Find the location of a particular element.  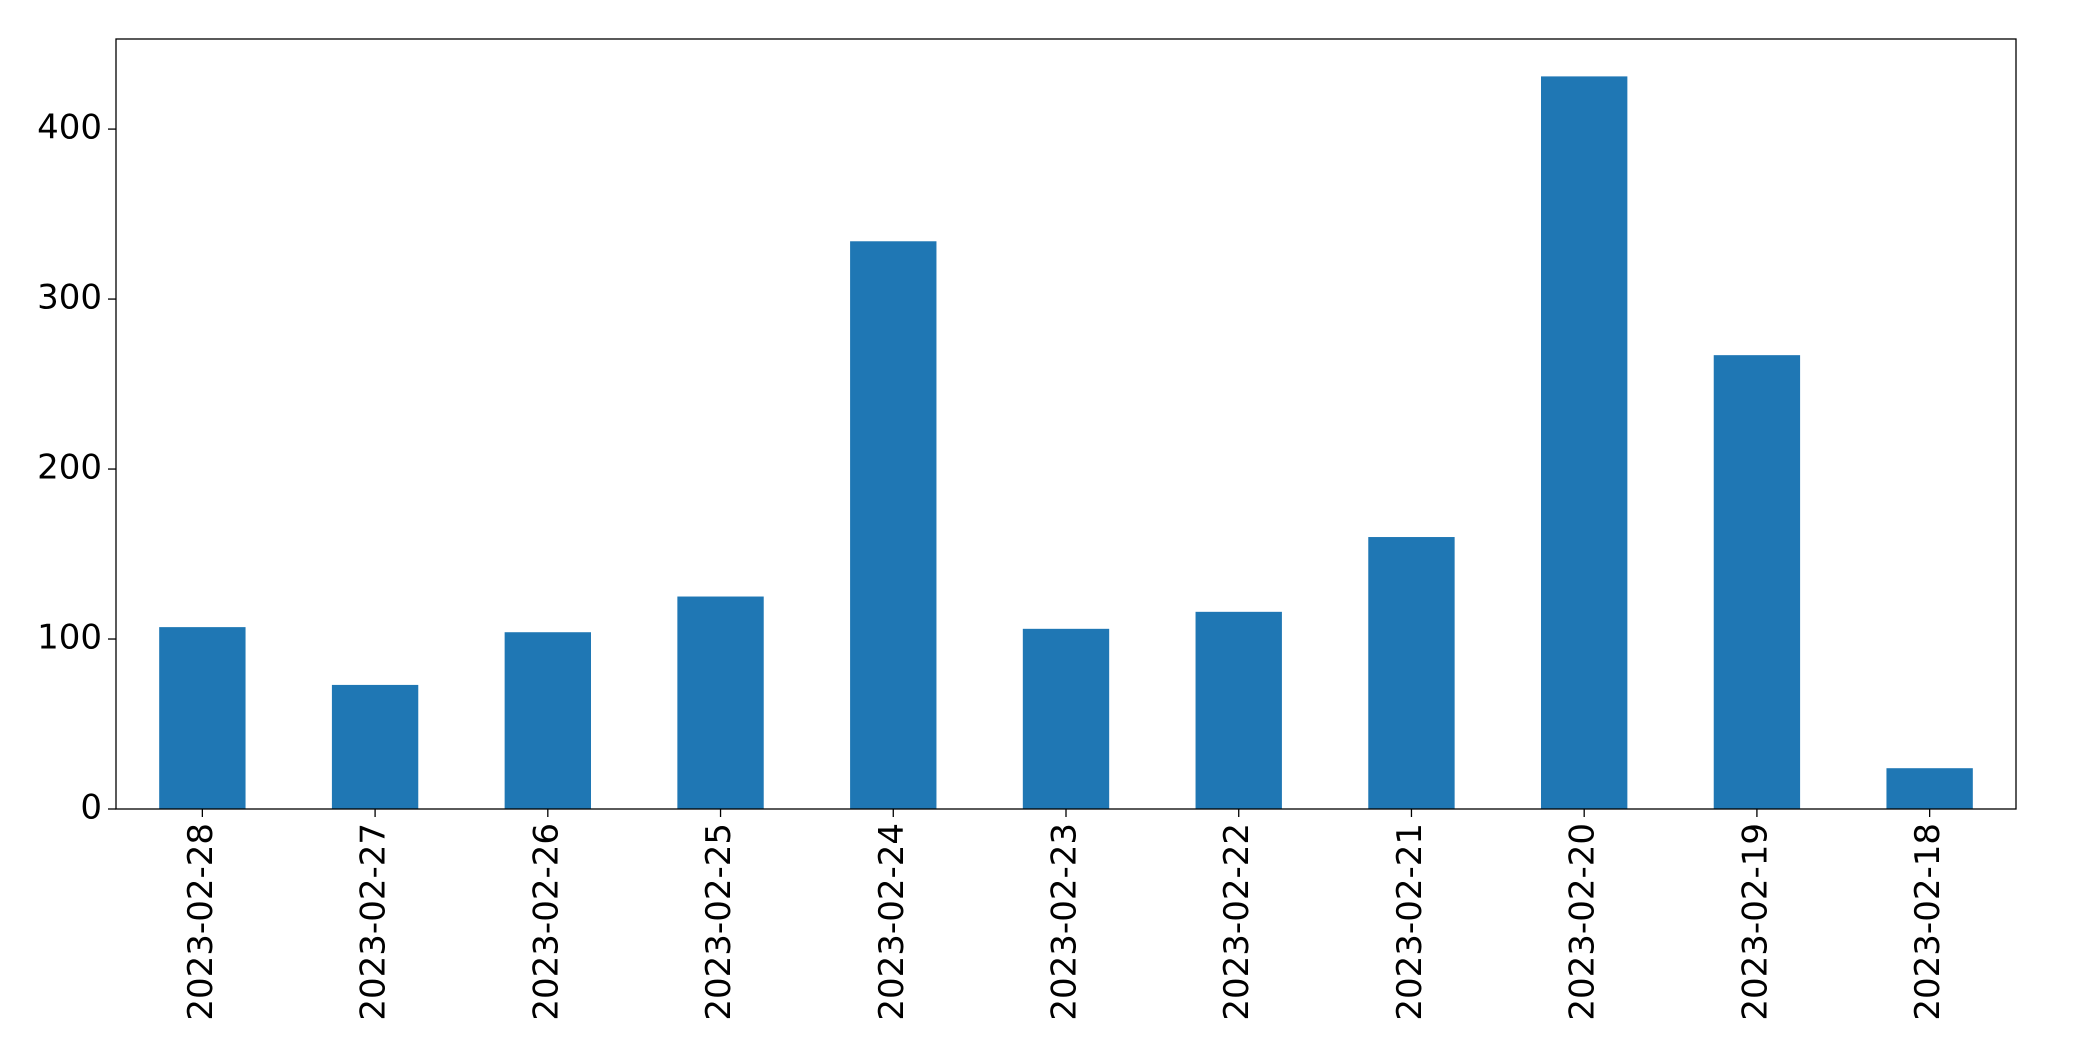

y-tick-label: 0 is located at coordinates (91, 808).